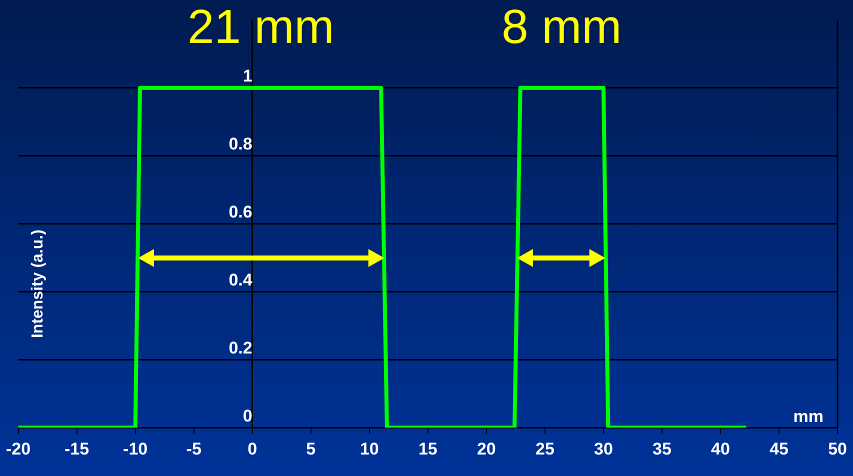 Image resolution: width=853 pixels, height=476 pixels. What do you see at coordinates (77, 448) in the screenshot?
I see `x-tick-label: -15` at bounding box center [77, 448].